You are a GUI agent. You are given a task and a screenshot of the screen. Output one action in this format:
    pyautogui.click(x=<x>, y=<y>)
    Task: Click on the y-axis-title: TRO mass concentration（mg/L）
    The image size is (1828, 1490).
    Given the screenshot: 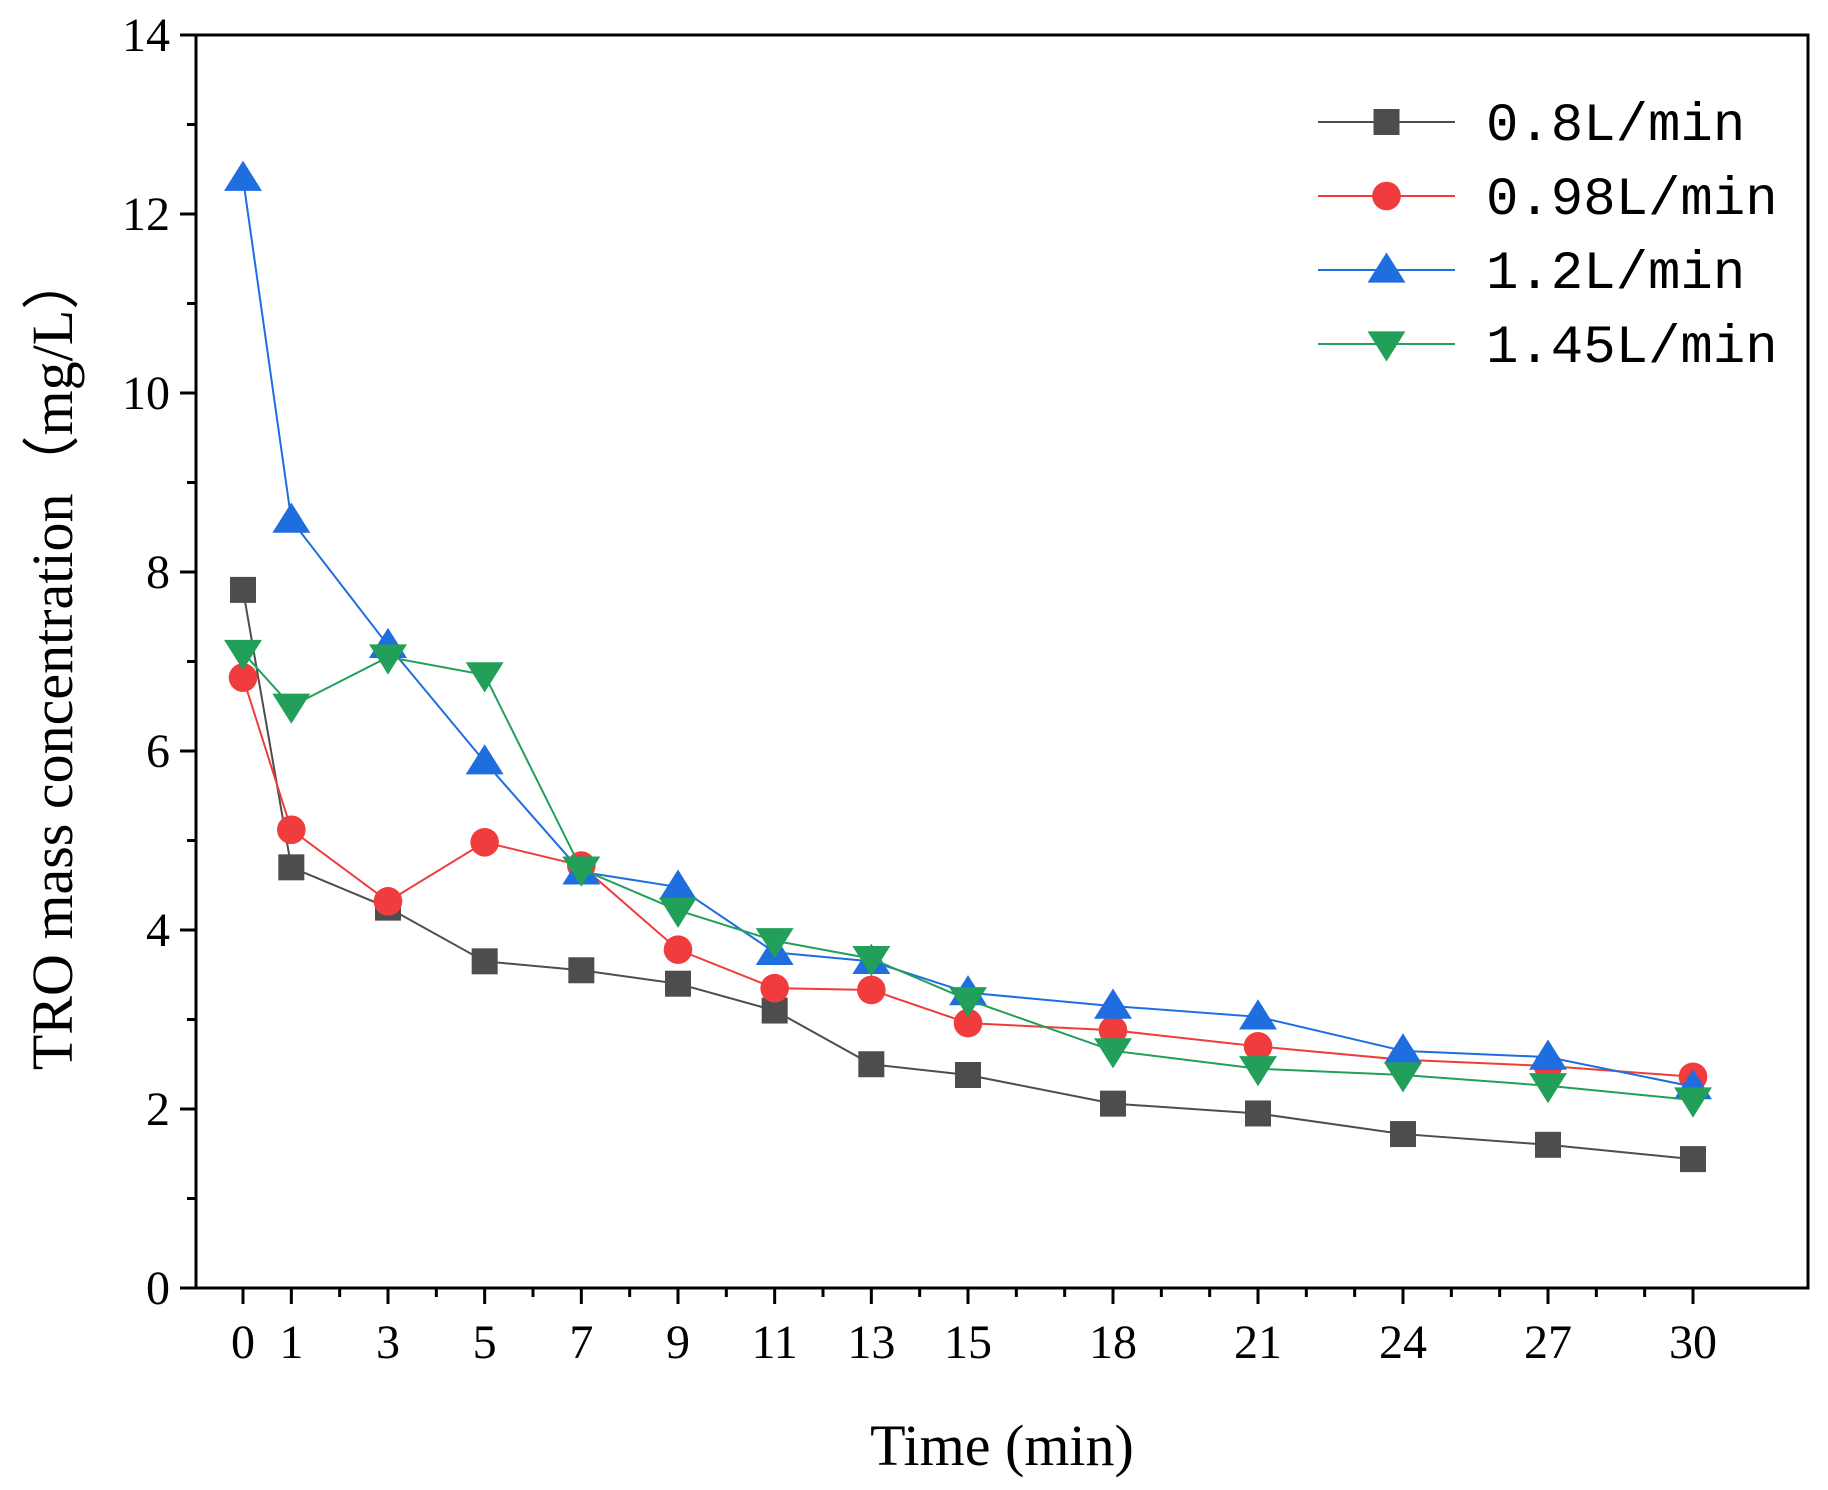 What is the action you would take?
    pyautogui.click(x=52, y=661)
    